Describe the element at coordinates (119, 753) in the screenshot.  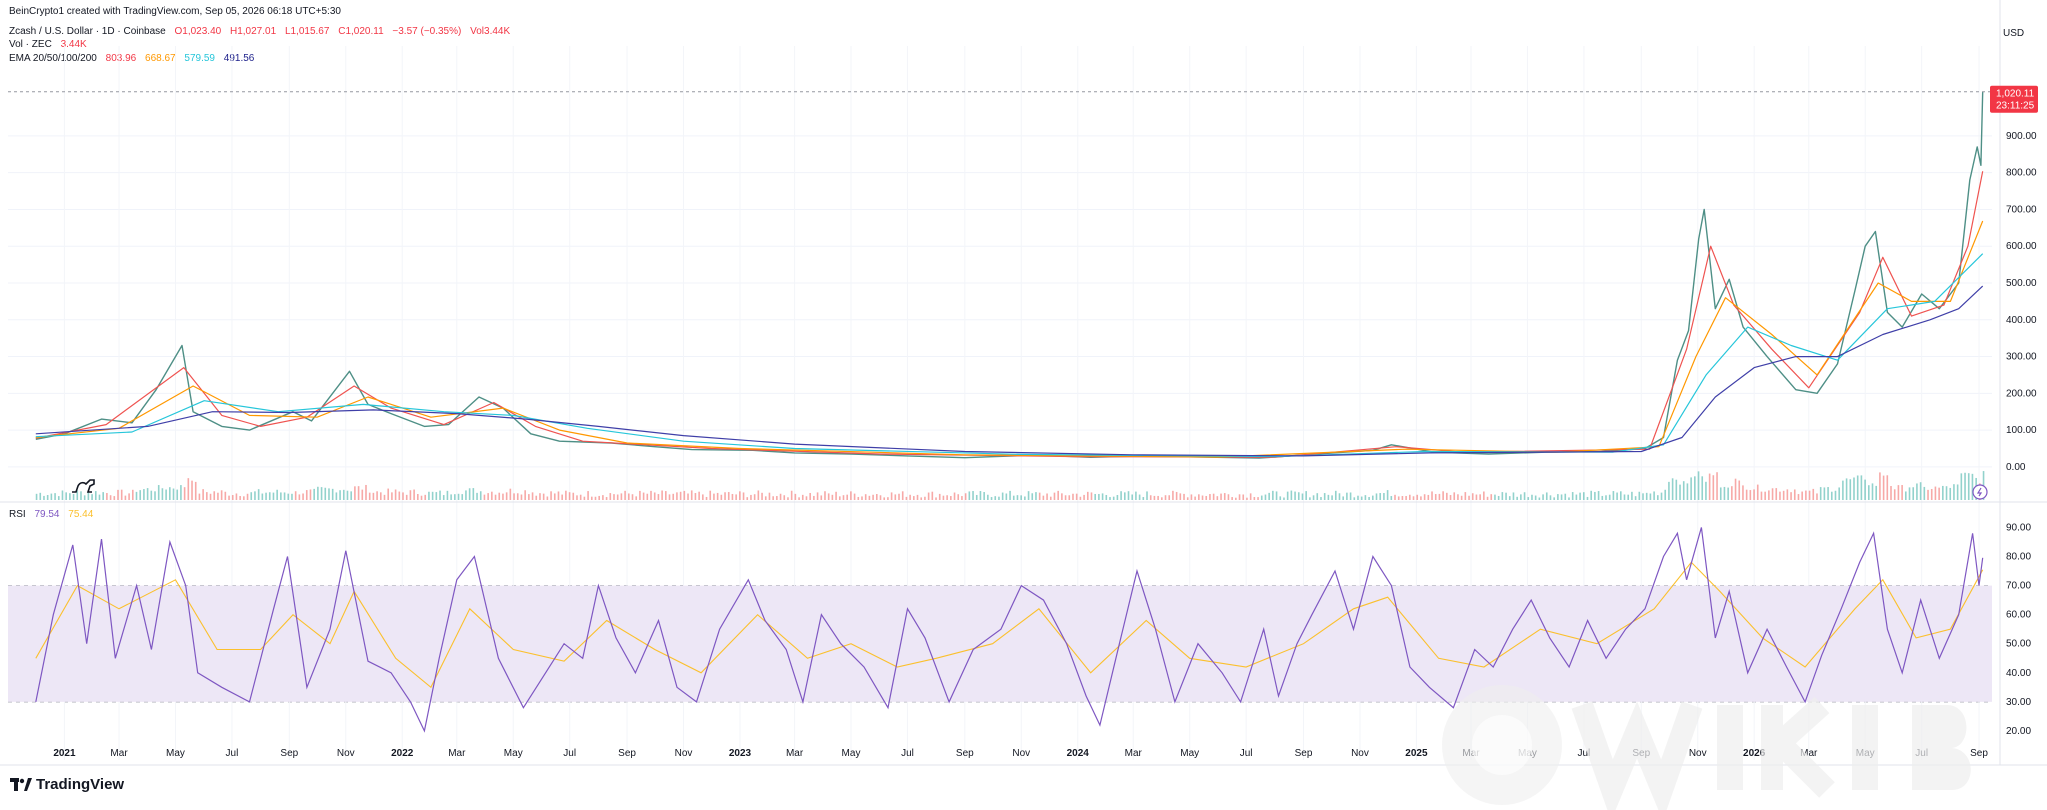
I see `time-tick-label: Mar` at that location.